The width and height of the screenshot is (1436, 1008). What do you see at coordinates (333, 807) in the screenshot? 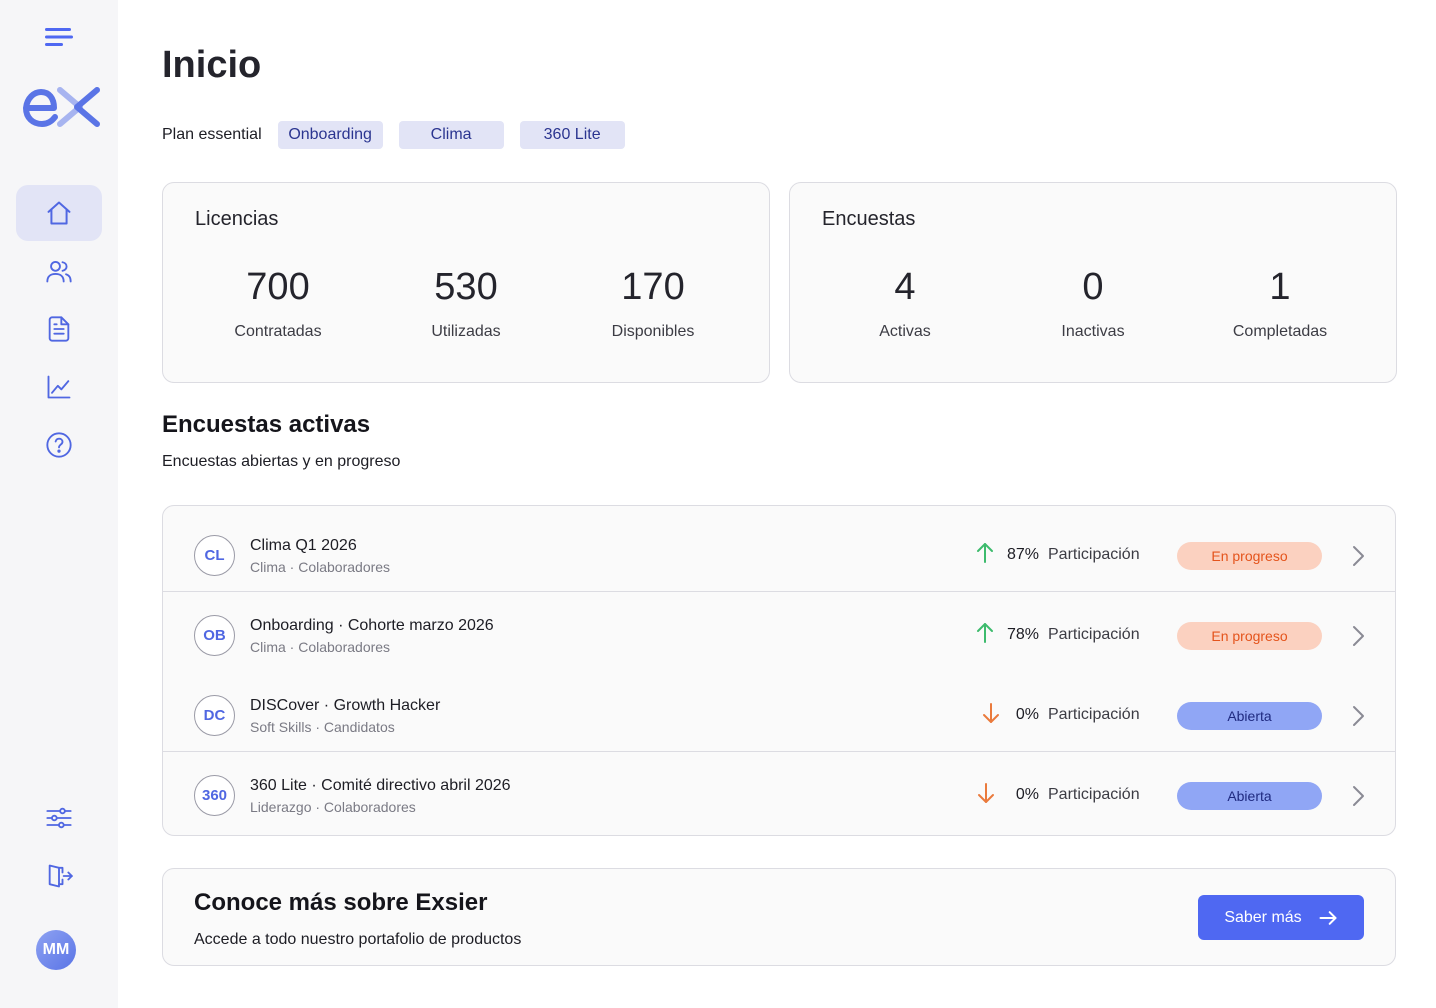
I see `survey-meta: Liderazgo · Colaboradores` at bounding box center [333, 807].